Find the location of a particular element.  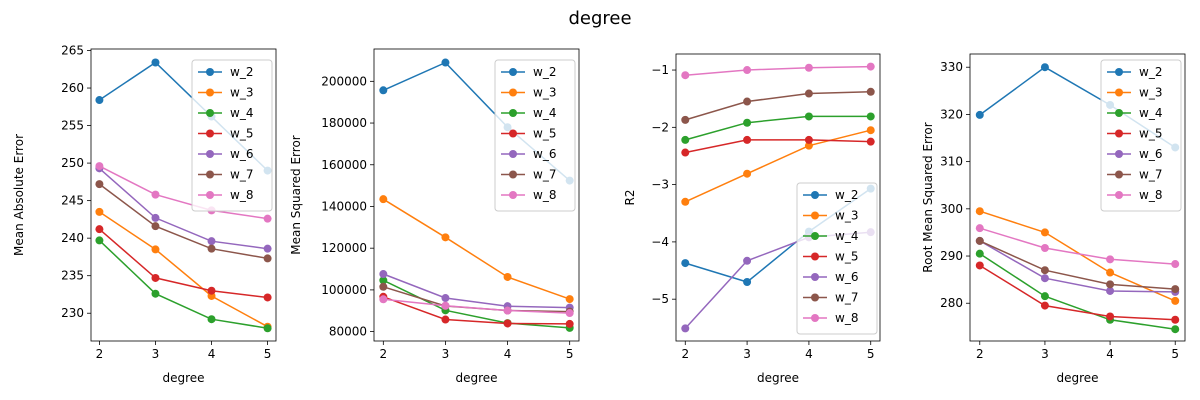

x-tick-label: 5 is located at coordinates (1175, 354).